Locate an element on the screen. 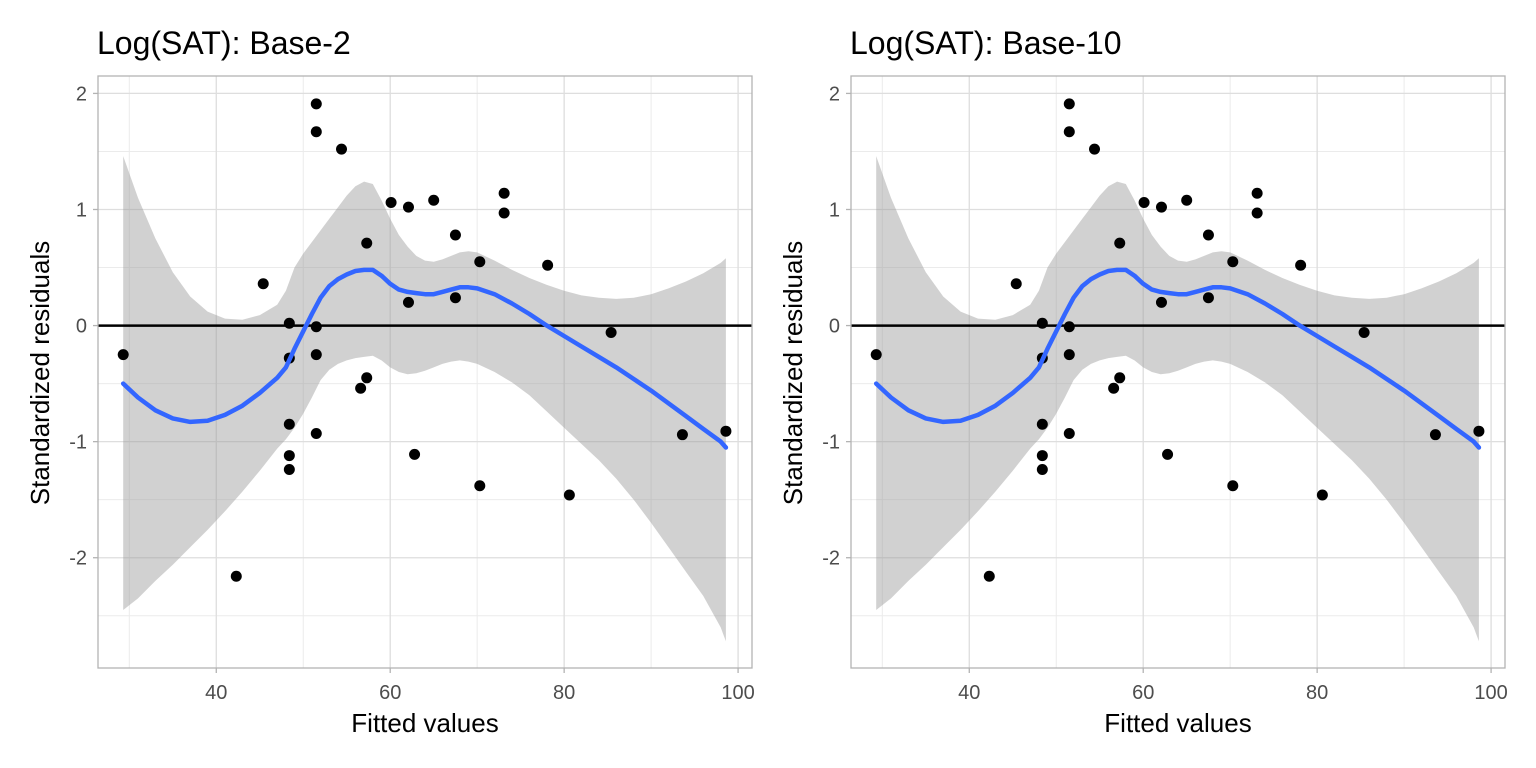 This screenshot has width=1536, height=768. chart-title: Log(SAT): Base-2 is located at coordinates (224, 43).